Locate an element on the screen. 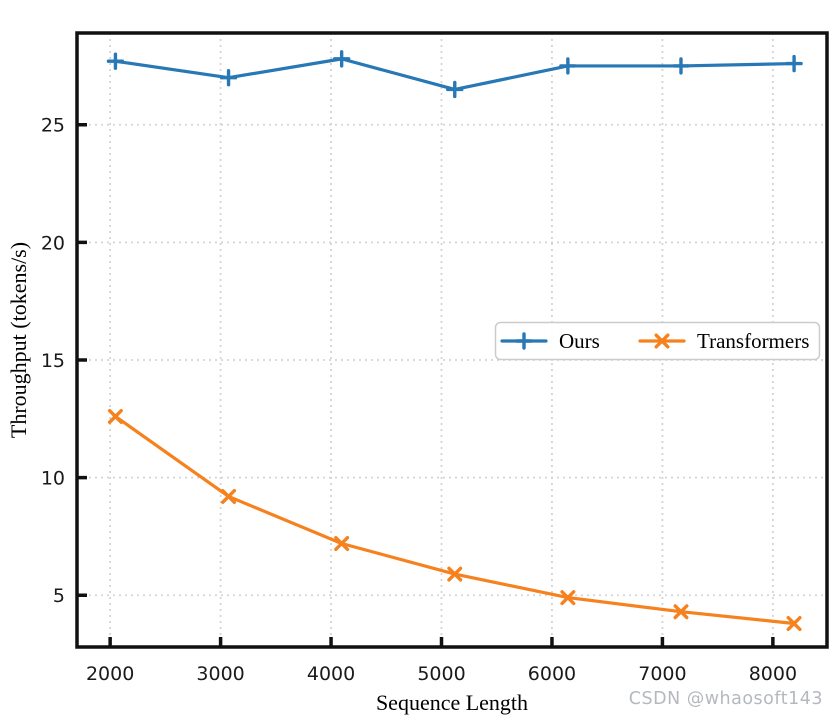  legend-label-transformers: Transformers is located at coordinates (753, 341).